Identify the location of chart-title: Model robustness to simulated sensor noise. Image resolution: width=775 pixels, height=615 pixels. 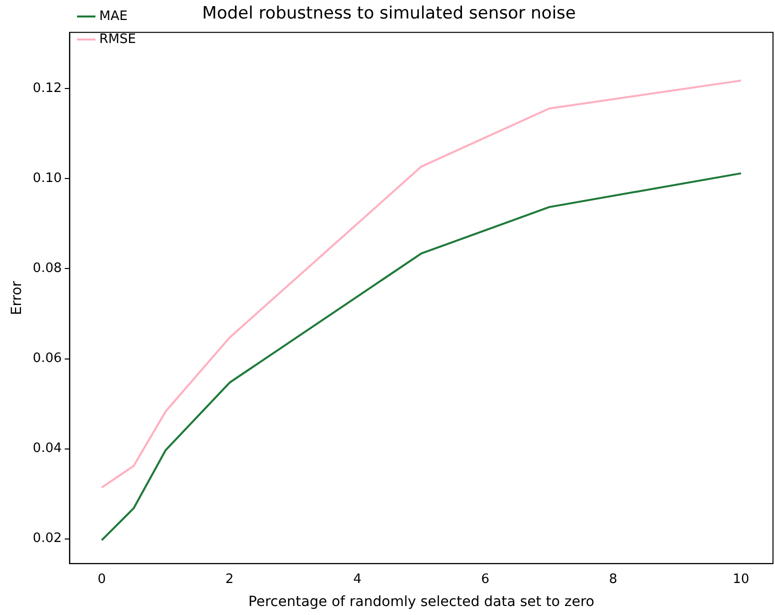
(389, 14).